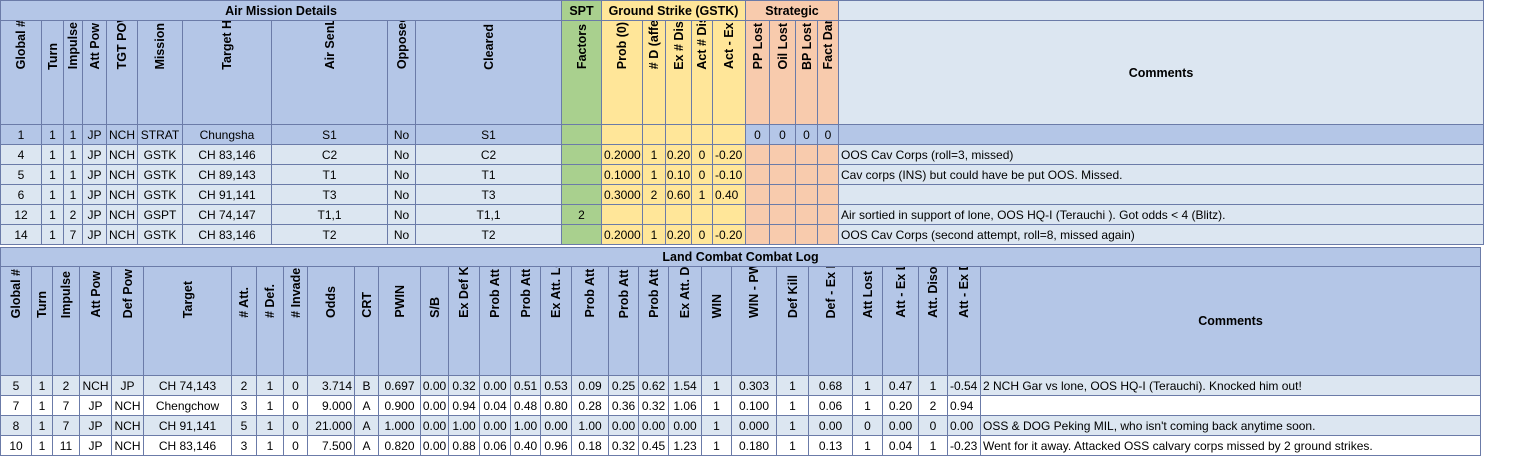 This screenshot has height=458, width=1514. I want to click on land-cell: 0.68, so click(830, 385).